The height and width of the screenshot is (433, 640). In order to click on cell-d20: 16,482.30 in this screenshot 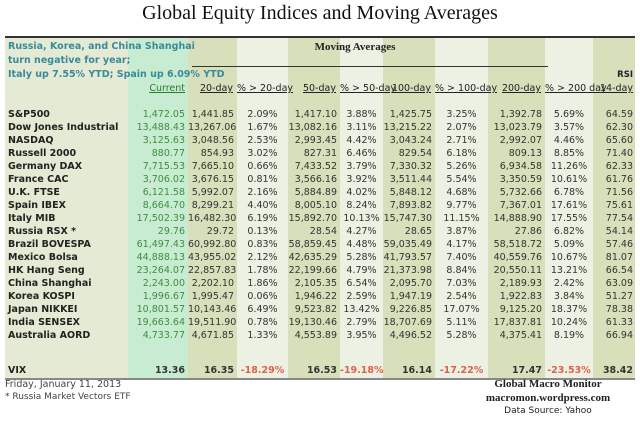, I will do `click(212, 218)`.